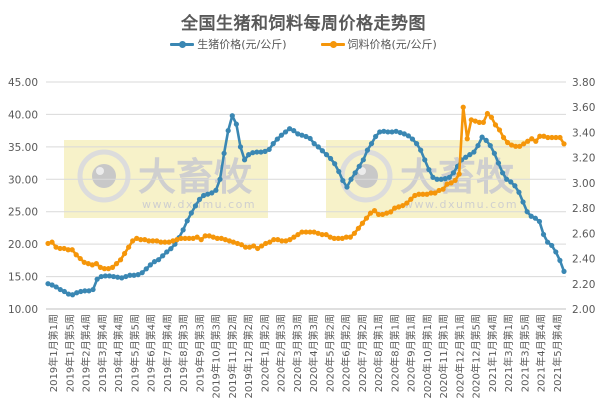 This screenshot has width=607, height=414. Describe the element at coordinates (228, 44) in the screenshot. I see `legend-item-pig-price: 生猪价格(元/公斤)` at that location.